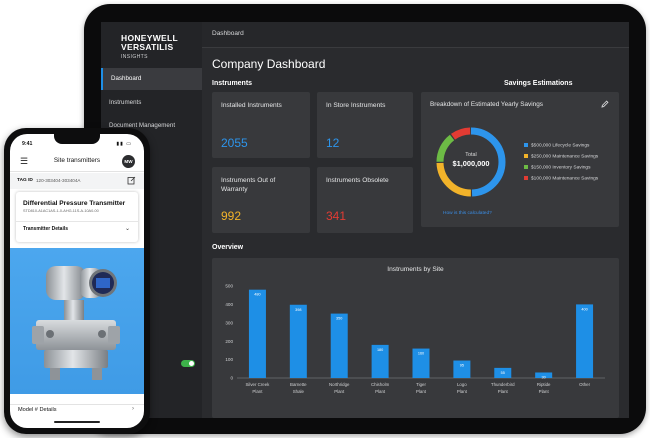 This screenshot has height=438, width=650. Describe the element at coordinates (462, 384) in the screenshot. I see `x-tick-label: Logo` at that location.